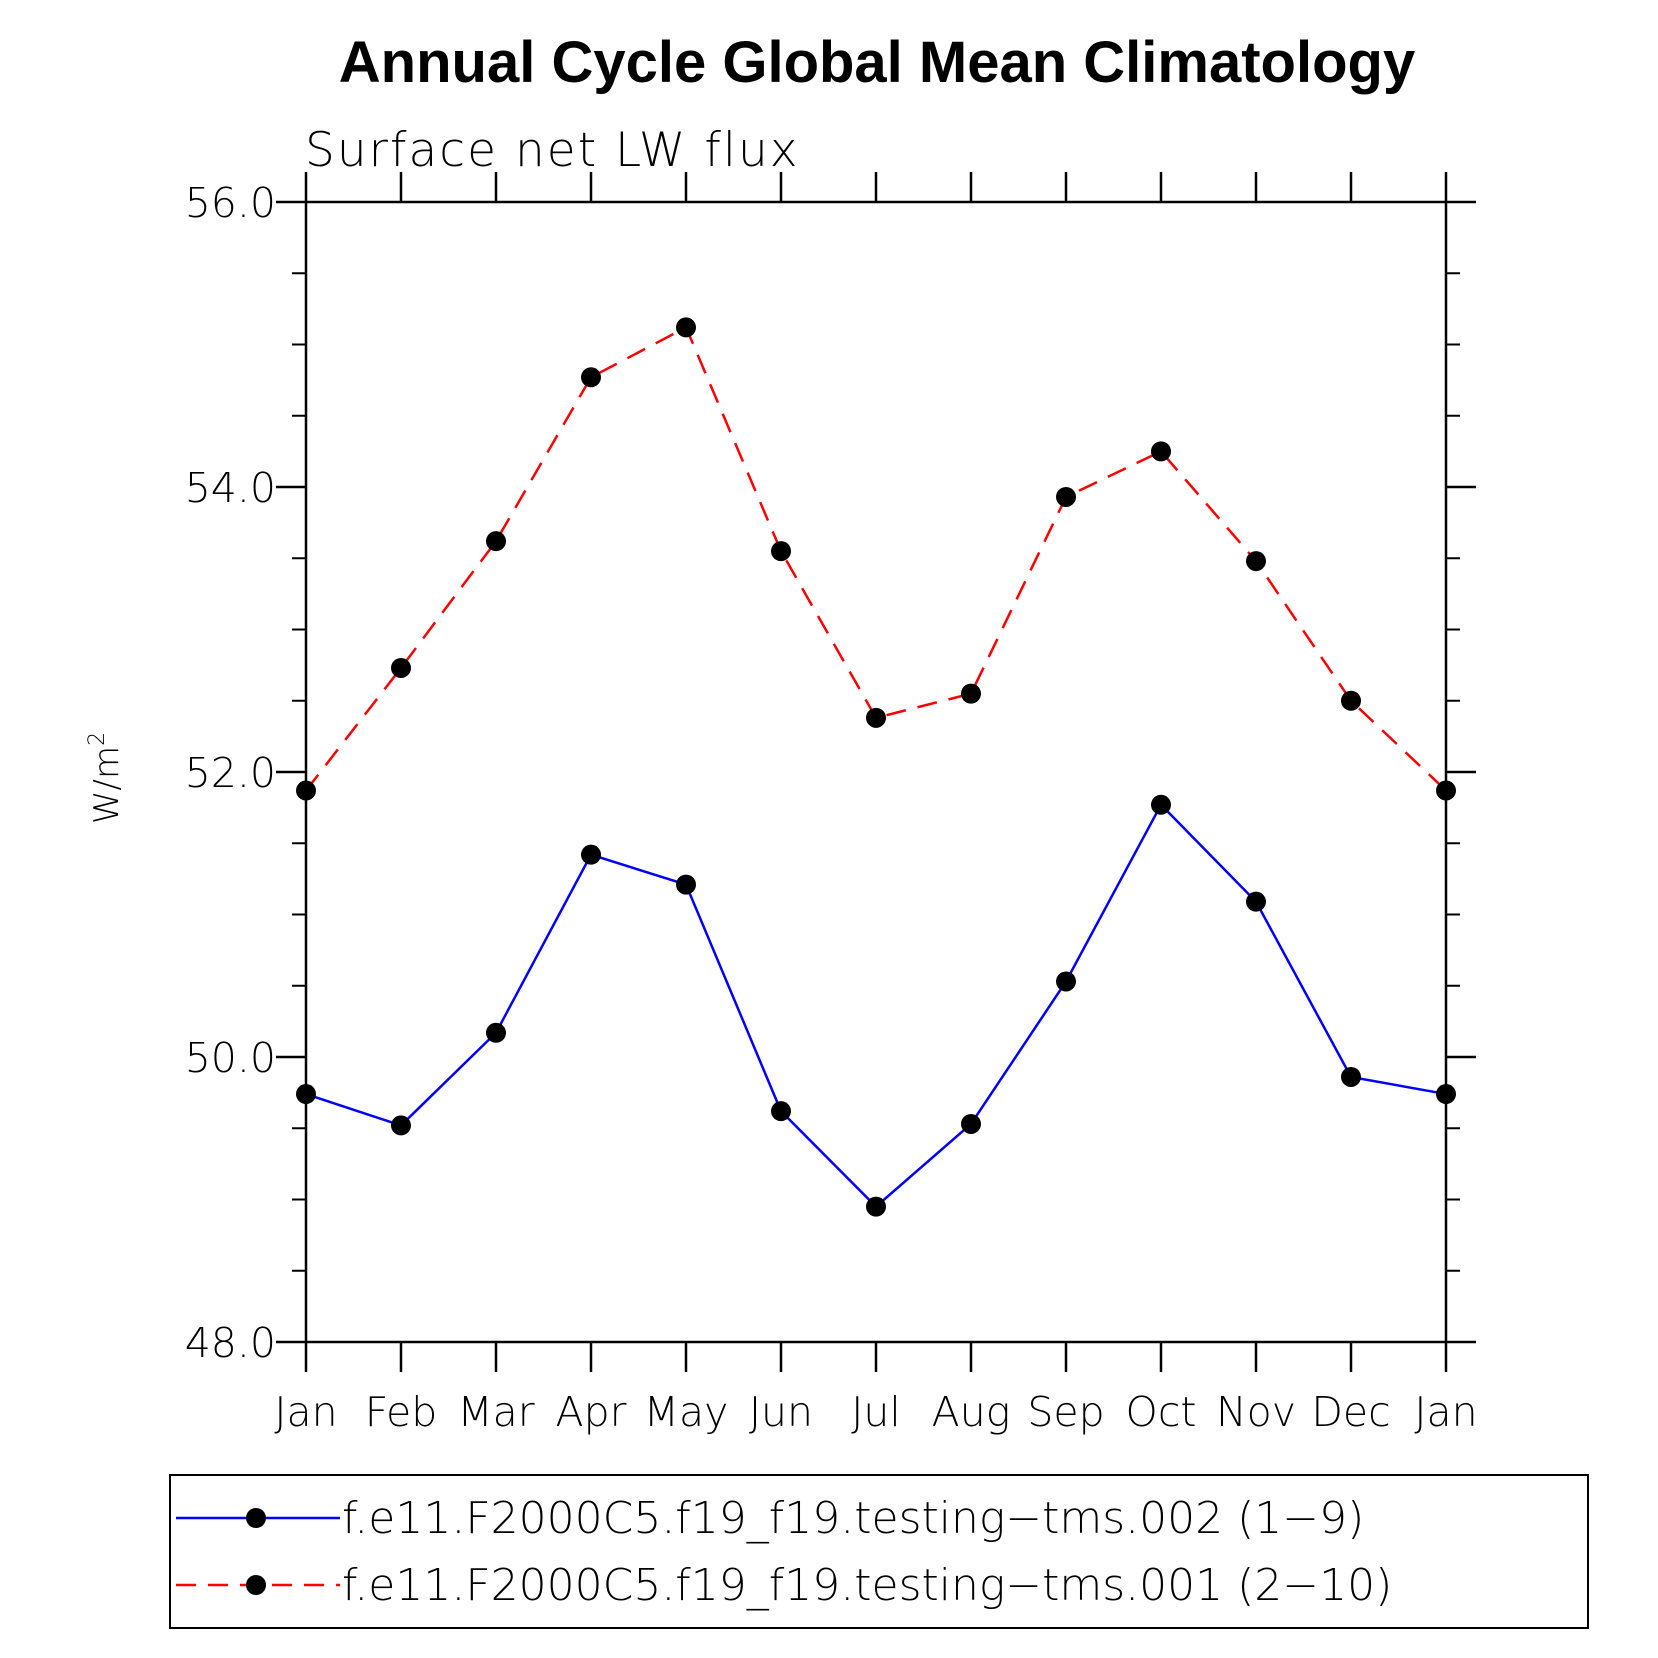 The width and height of the screenshot is (1658, 1658). I want to click on x-tick-label: May, so click(686, 1412).